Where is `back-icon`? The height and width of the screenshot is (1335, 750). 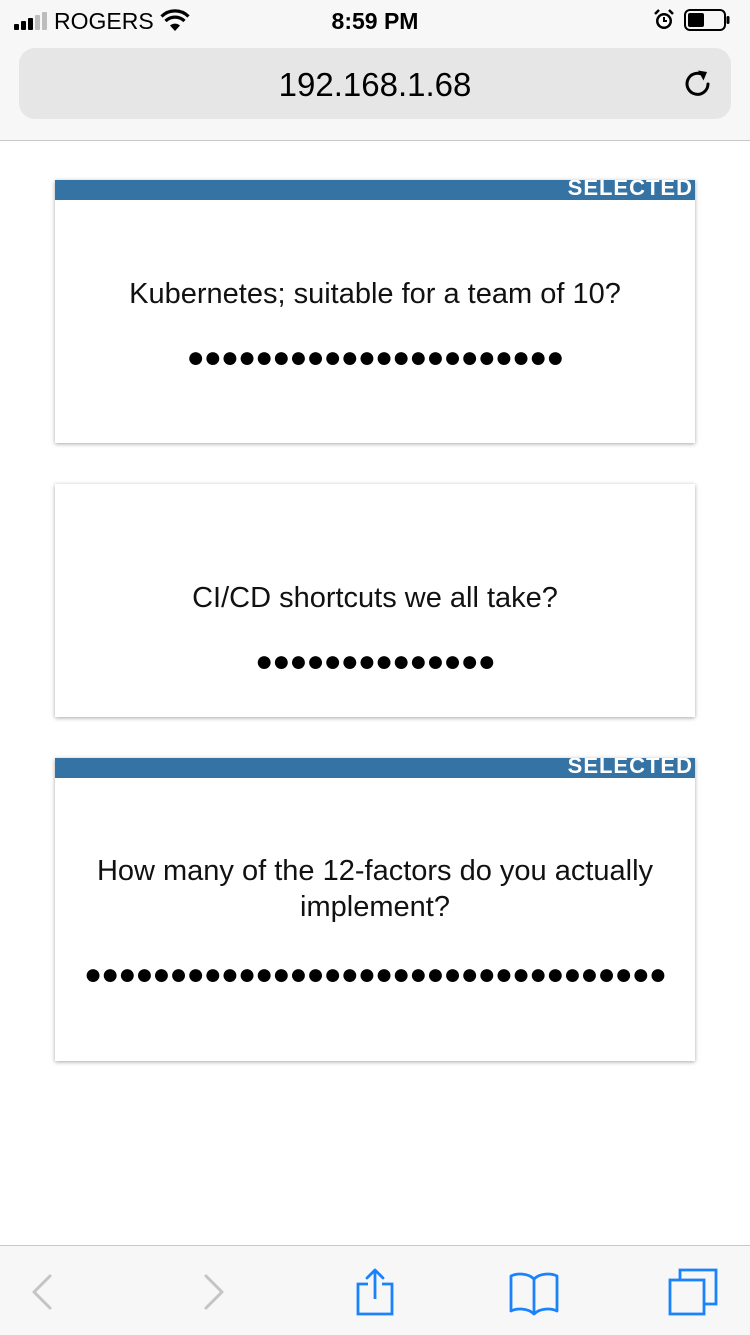 back-icon is located at coordinates (44, 1292).